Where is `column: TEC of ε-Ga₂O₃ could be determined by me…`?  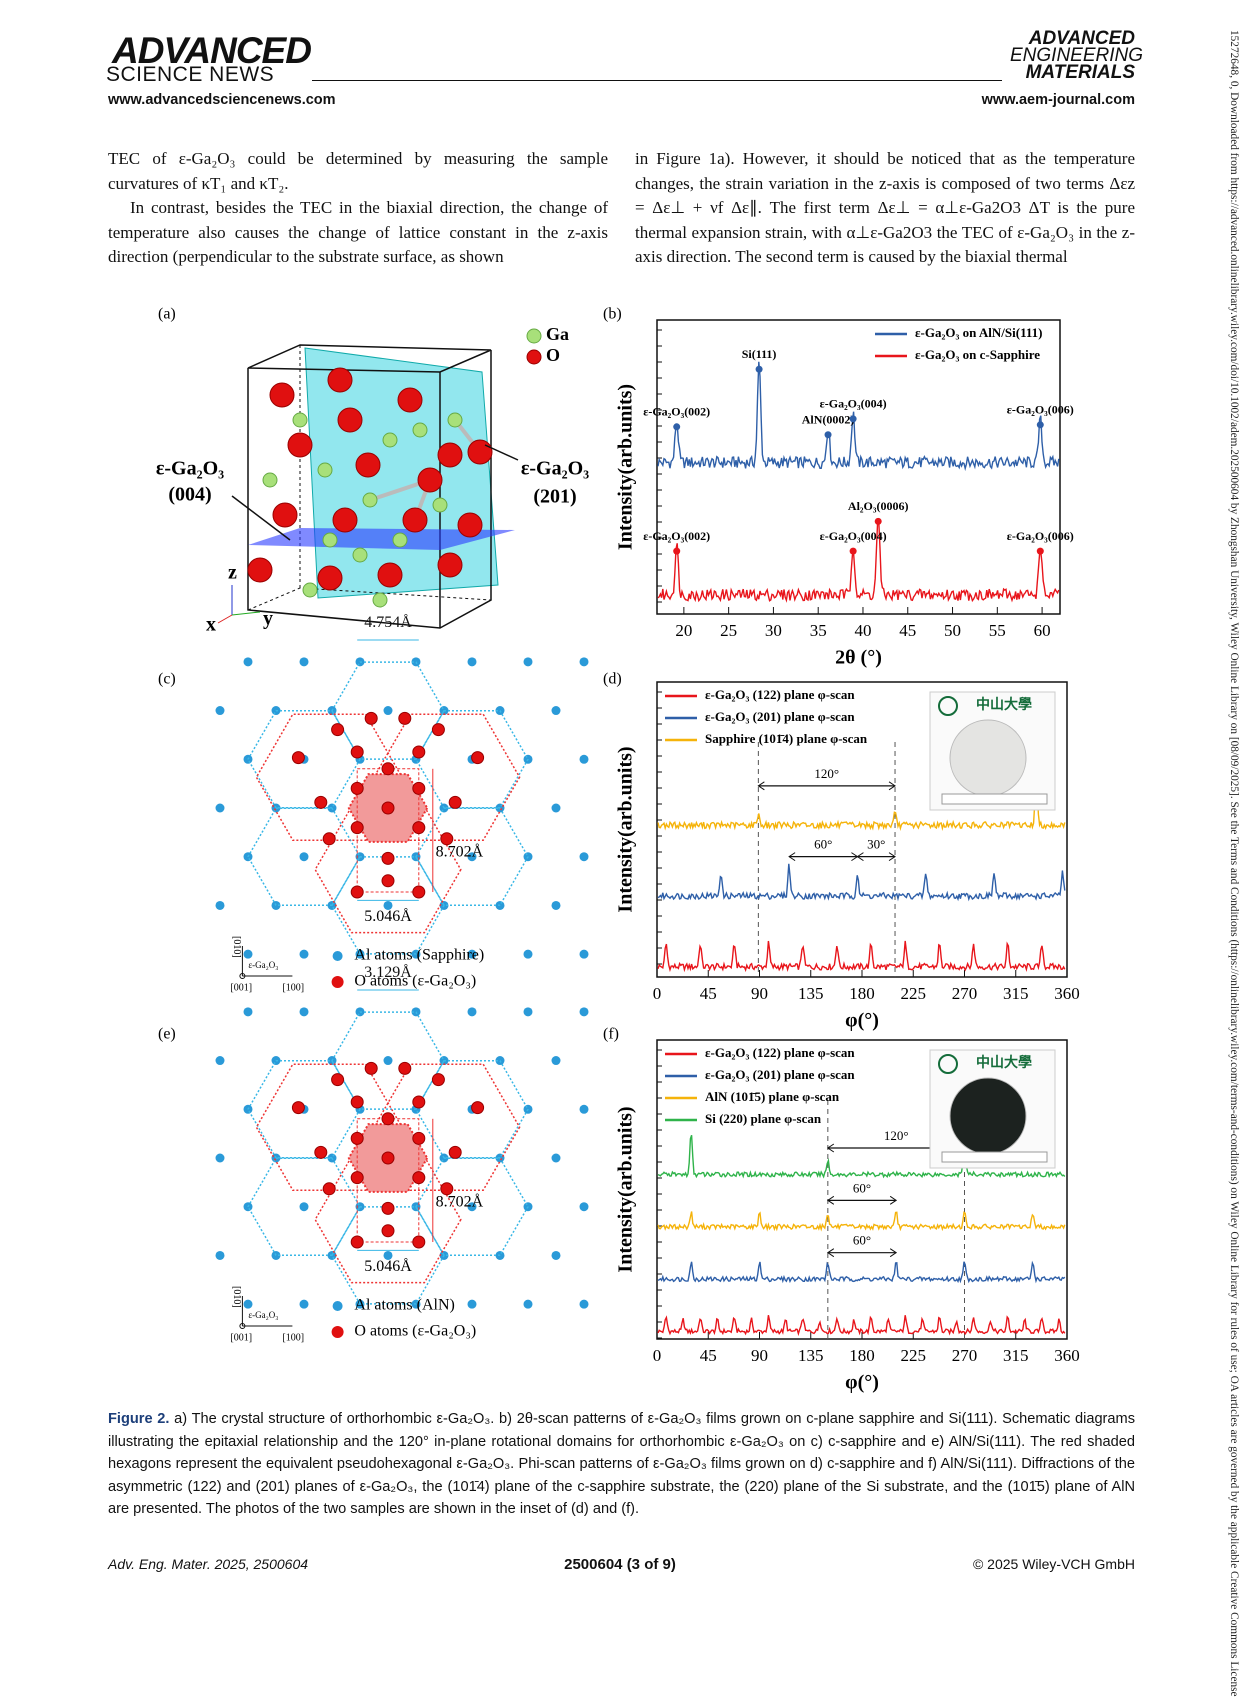 column: TEC of ε-Ga₂O₃ could be determined by me… is located at coordinates (358, 208).